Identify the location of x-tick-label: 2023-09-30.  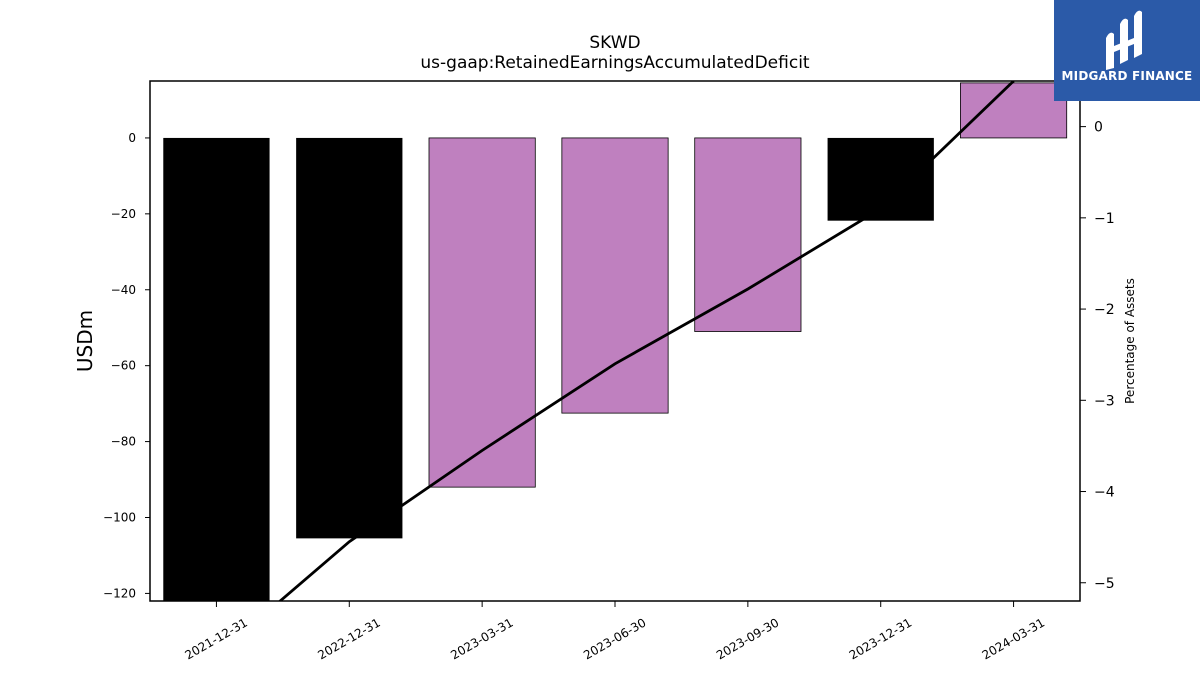
(747, 638).